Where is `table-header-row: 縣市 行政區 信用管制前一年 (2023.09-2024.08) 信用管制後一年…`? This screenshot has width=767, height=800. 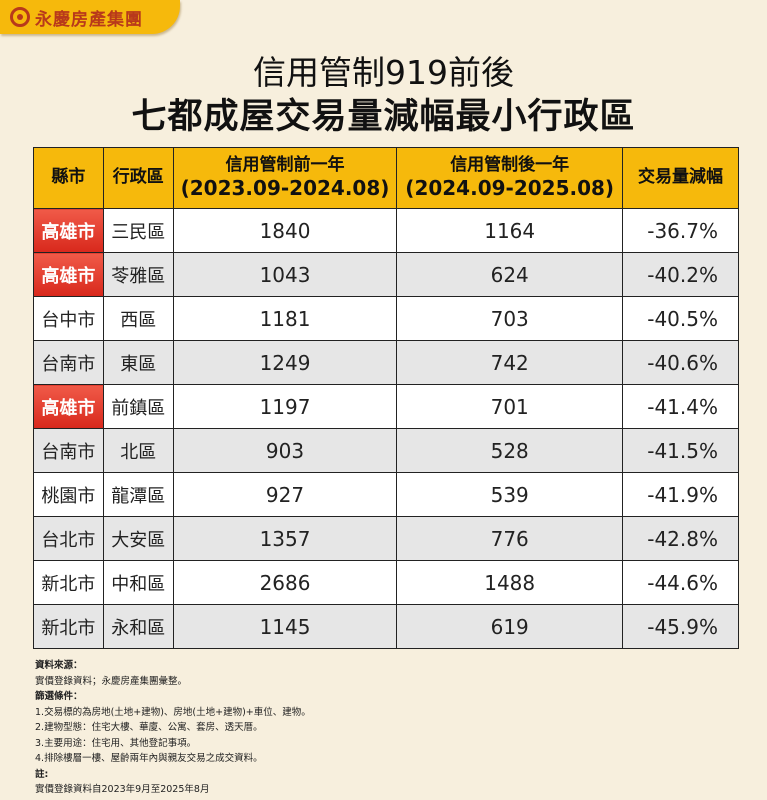
table-header-row: 縣市 行政區 信用管制前一年 (2023.09-2024.08) 信用管制後一年… is located at coordinates (386, 178).